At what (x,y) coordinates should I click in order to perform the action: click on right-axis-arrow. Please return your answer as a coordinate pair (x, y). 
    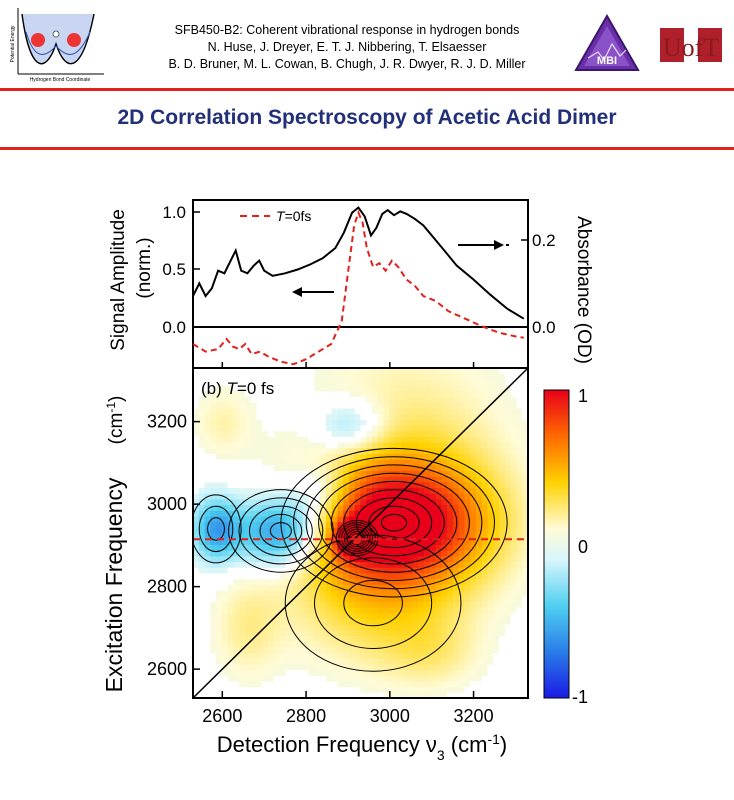
    Looking at the image, I should click on (485, 245).